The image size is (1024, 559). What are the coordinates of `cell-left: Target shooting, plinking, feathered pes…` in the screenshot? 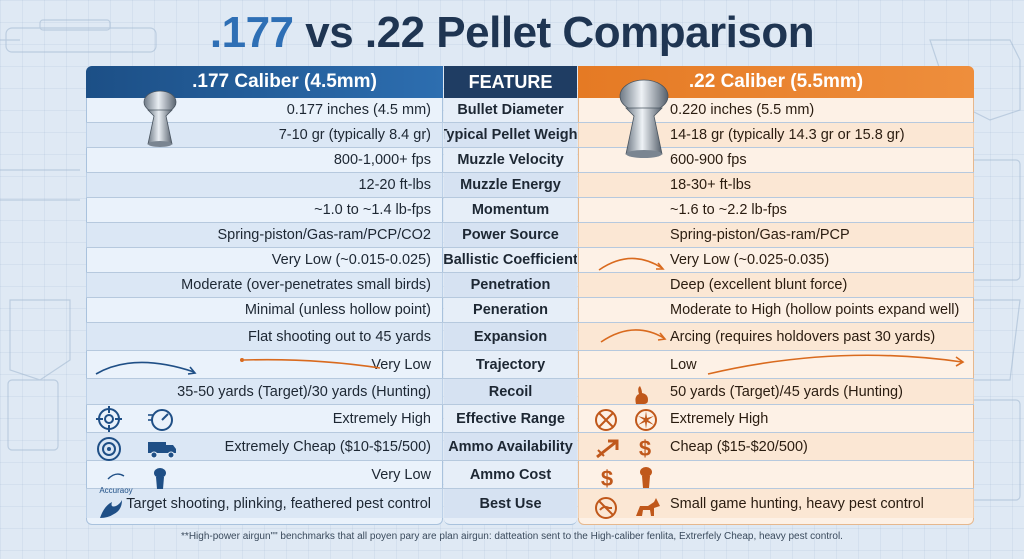 It's located at (264, 503).